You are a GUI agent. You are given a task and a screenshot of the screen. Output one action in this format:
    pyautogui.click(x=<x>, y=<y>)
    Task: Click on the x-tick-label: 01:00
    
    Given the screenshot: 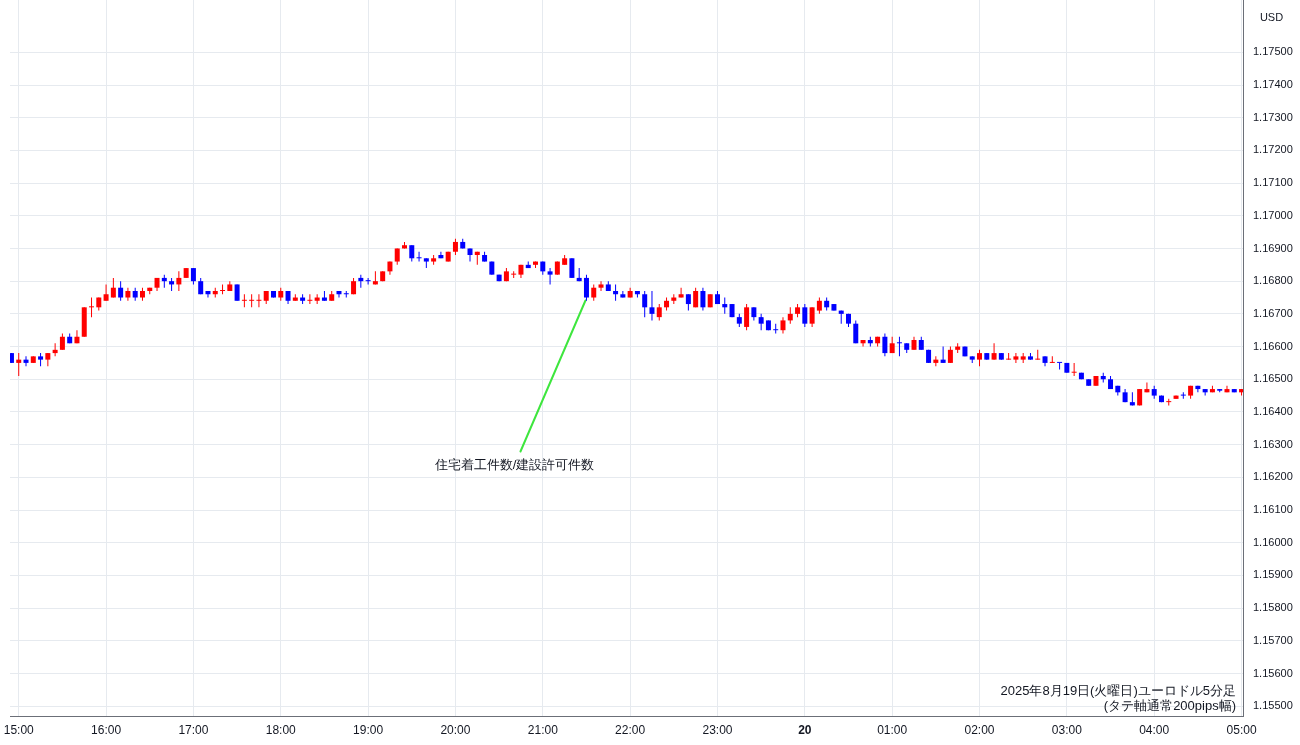 What is the action you would take?
    pyautogui.click(x=892, y=729)
    